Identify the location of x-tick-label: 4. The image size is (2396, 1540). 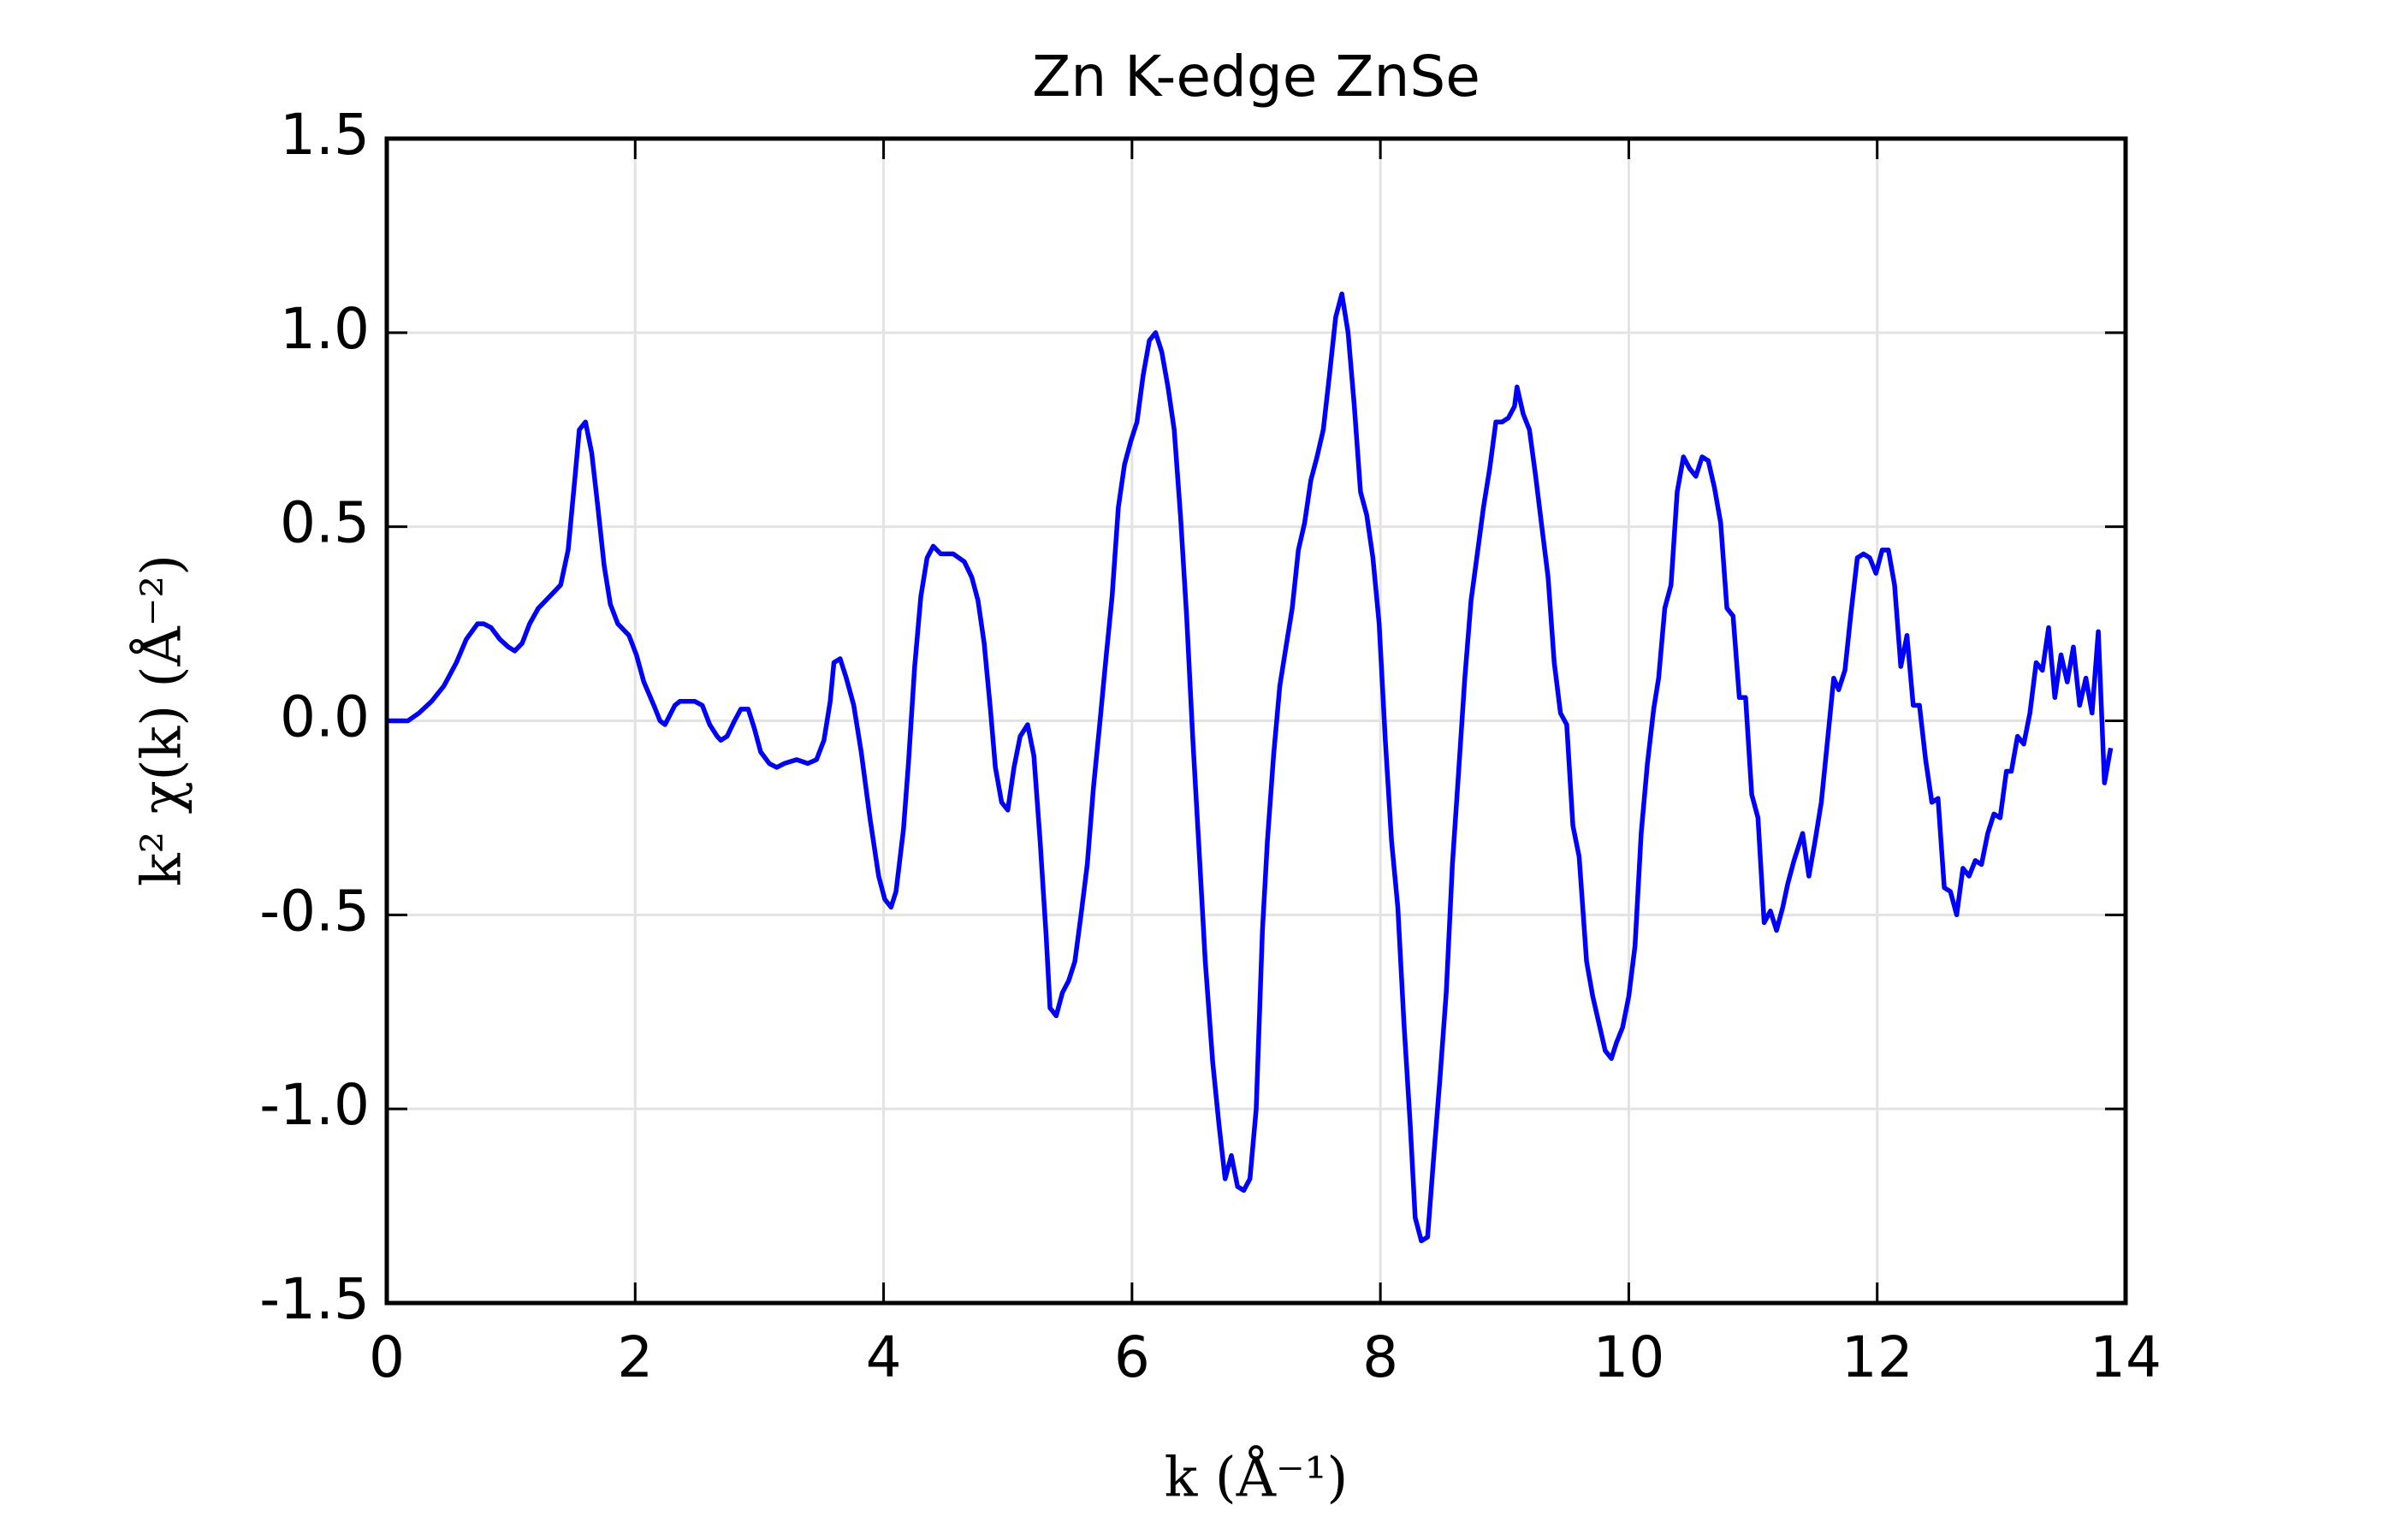
(884, 1357).